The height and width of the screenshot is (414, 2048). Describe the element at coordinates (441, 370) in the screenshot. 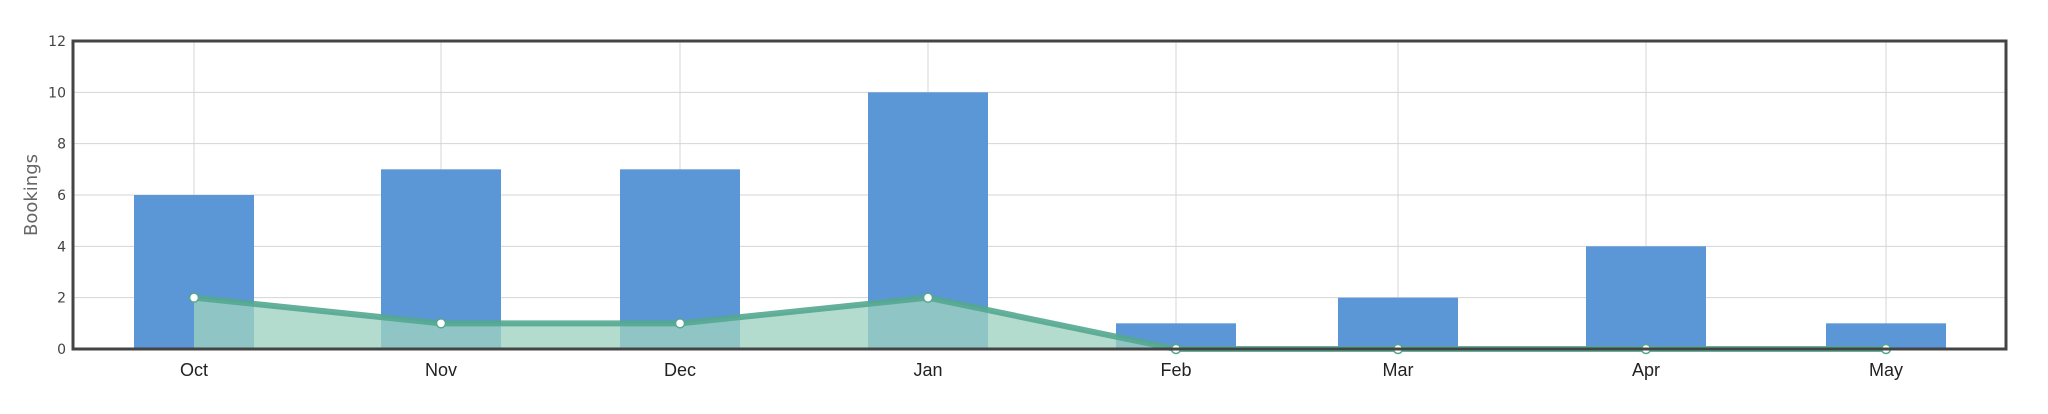

I see `x-tick-label: Nov` at that location.